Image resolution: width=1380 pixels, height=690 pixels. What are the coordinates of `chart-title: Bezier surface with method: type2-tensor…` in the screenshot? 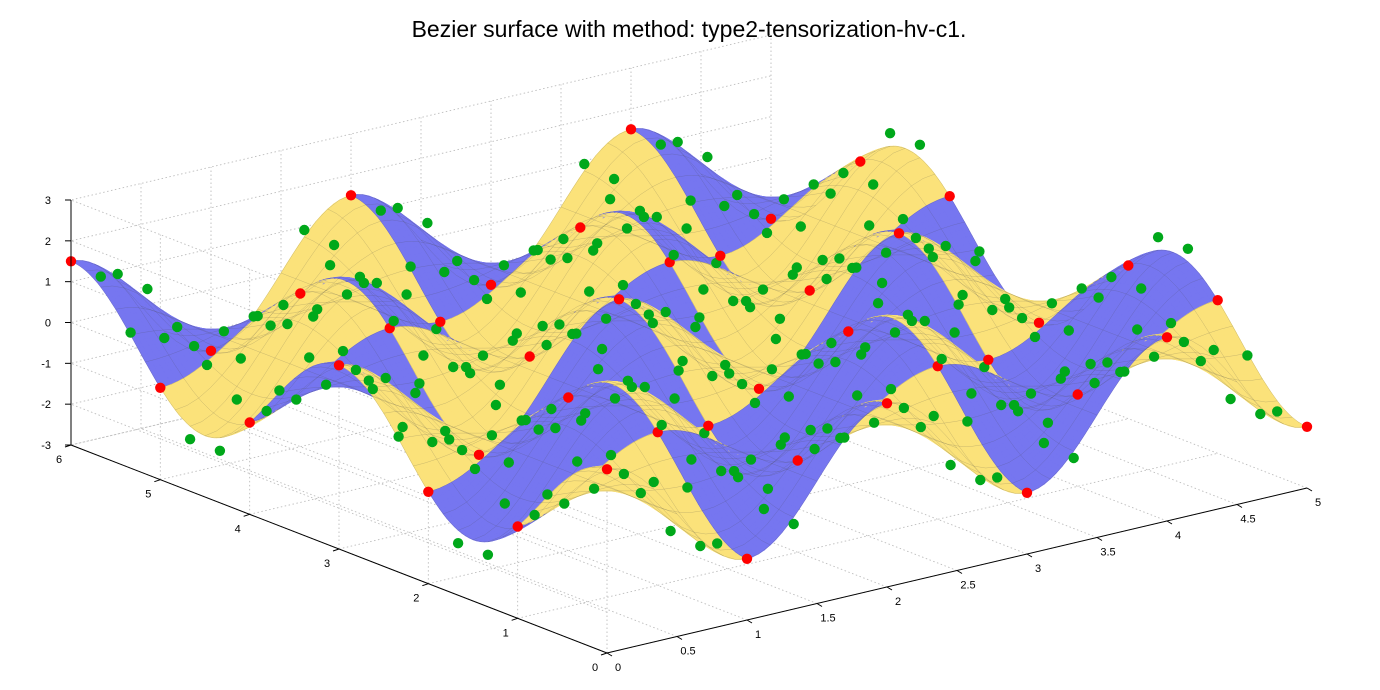 It's located at (689, 29).